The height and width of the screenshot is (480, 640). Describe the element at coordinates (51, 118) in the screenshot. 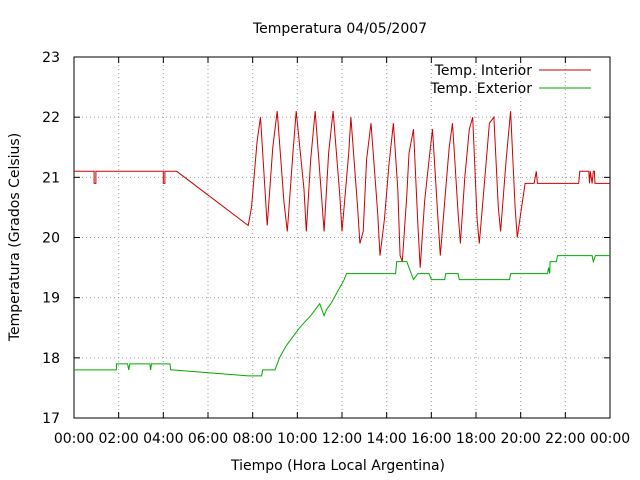

I see `y-tick-label: 22` at that location.